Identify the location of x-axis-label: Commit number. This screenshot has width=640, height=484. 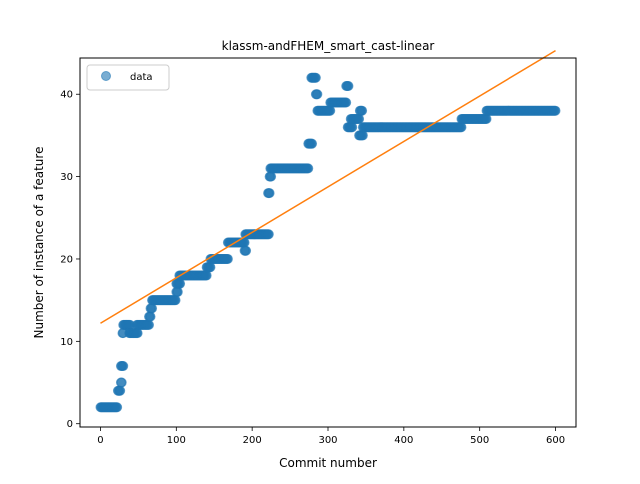
(328, 463).